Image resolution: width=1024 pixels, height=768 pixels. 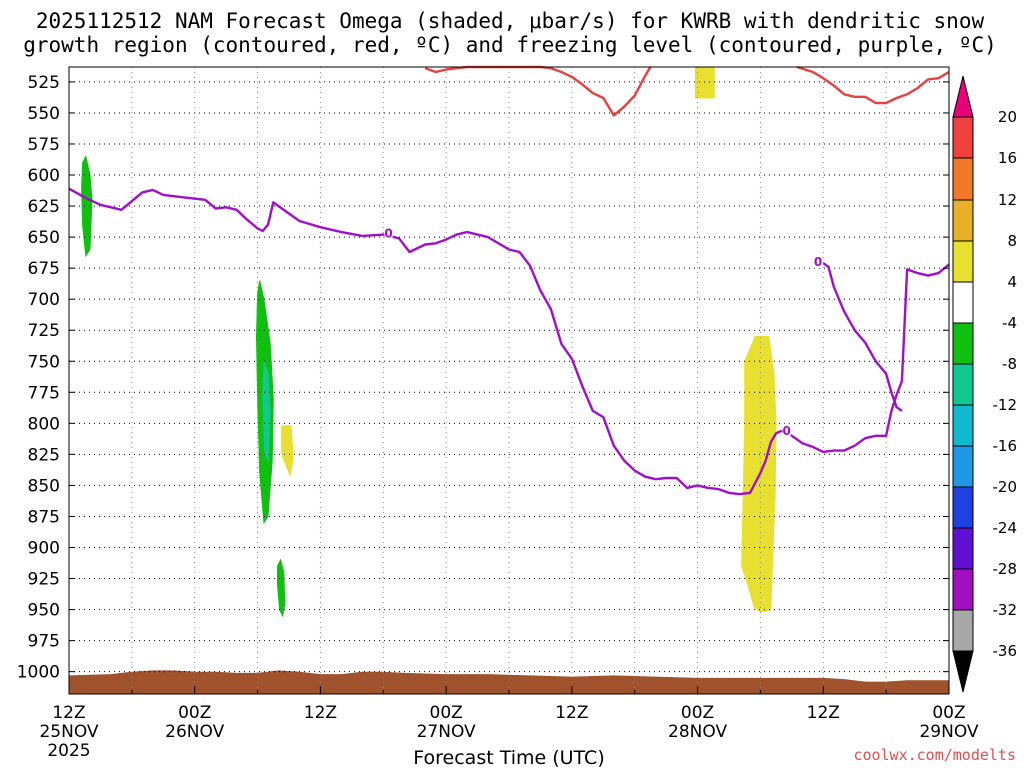 I want to click on colorbar-label-12: -32, so click(x=1005, y=610).